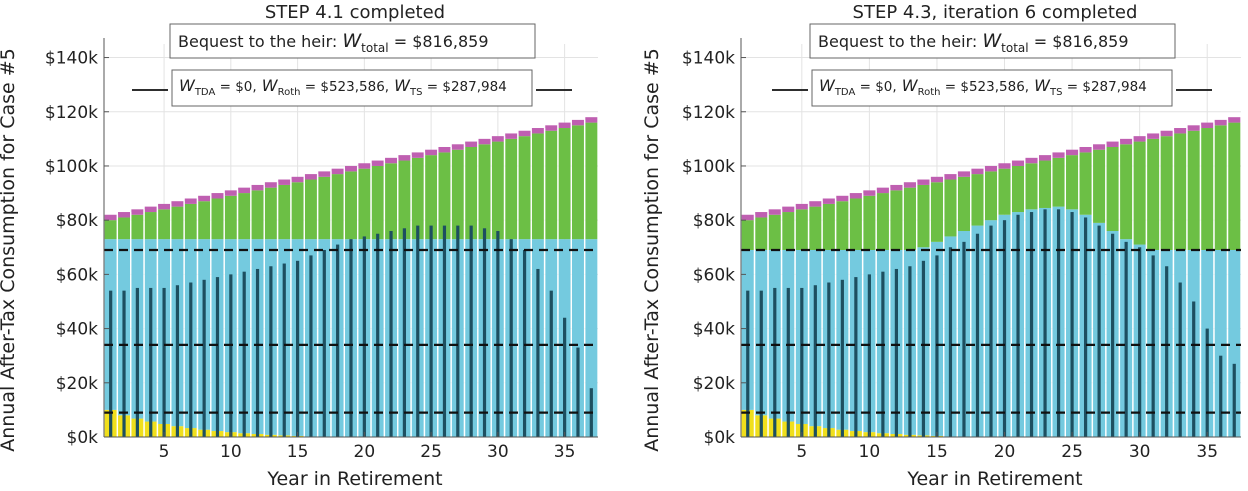 The width and height of the screenshot is (1248, 491). I want to click on x-tick-label: 30, so click(1140, 452).